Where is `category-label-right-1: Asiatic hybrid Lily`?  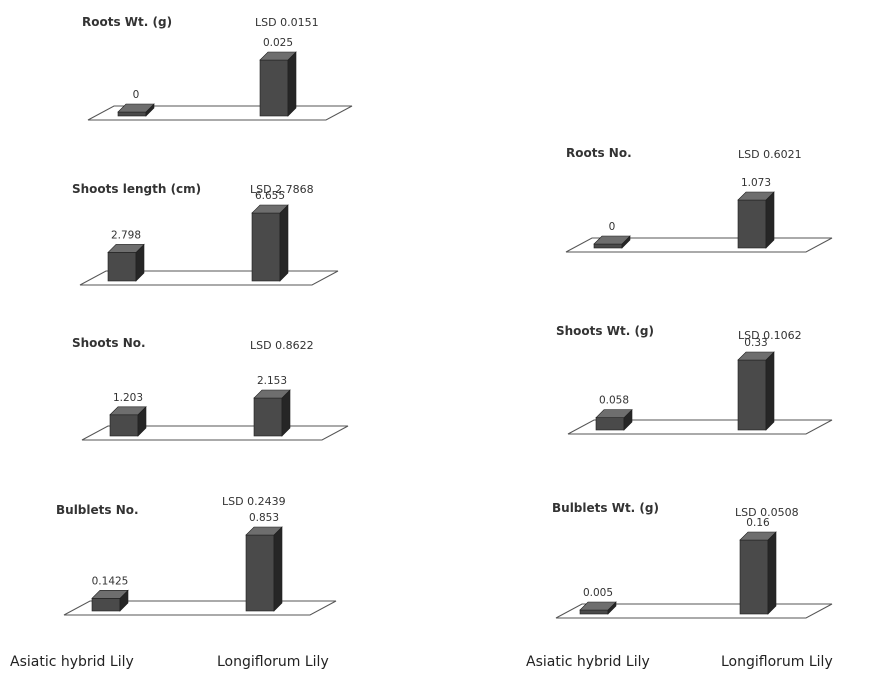 category-label-right-1: Asiatic hybrid Lily is located at coordinates (588, 662).